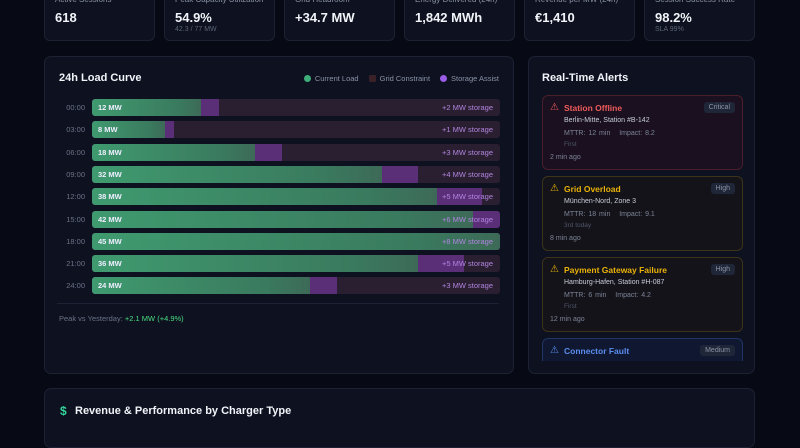 The image size is (800, 448). What do you see at coordinates (110, 107) in the screenshot?
I see `load-label: 12 MW` at bounding box center [110, 107].